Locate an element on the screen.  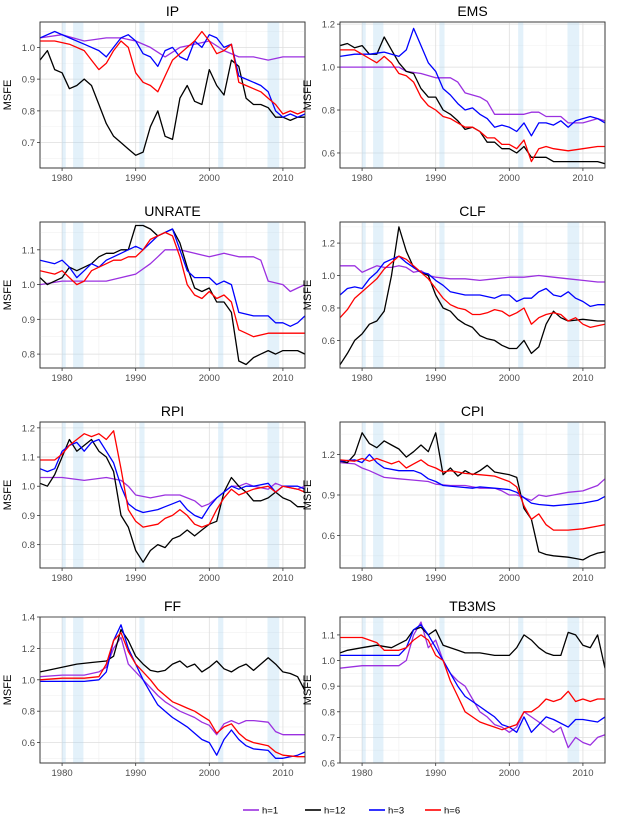
chart-panel-2: 0.8 0.9 1.0 1.1 1980 1990 2000 2010 UNRATE MSFE is located at coordinates (154, 293).